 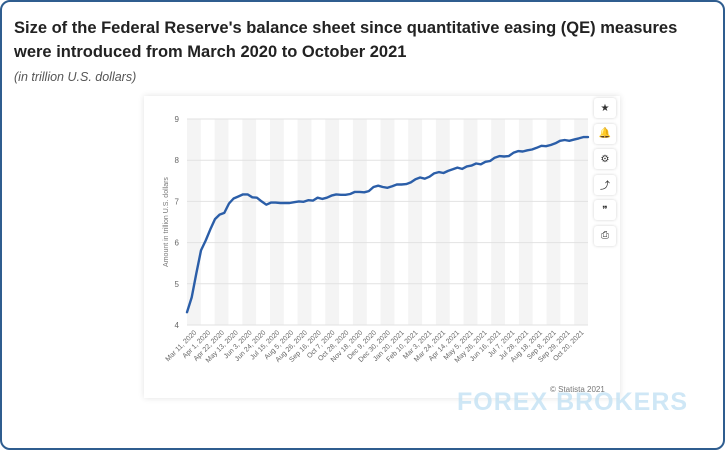 What do you see at coordinates (605, 210) in the screenshot?
I see `quote-icon: ❞` at bounding box center [605, 210].